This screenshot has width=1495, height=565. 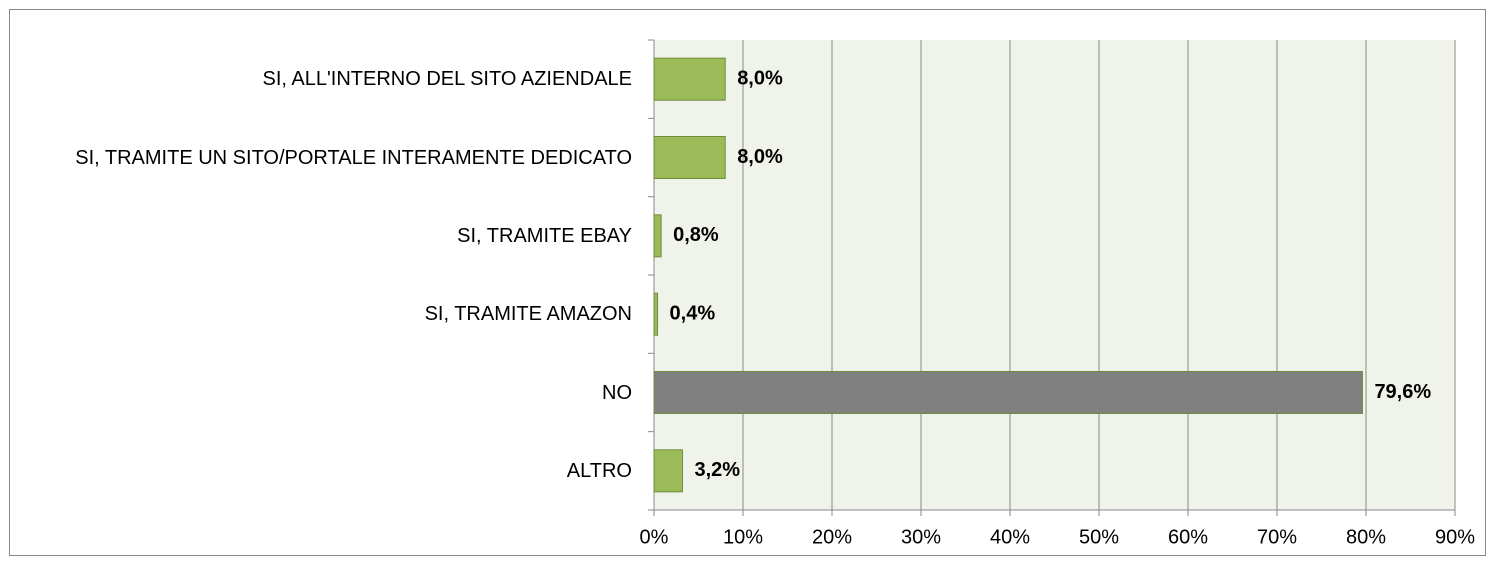 I want to click on x-tick-label: 50%, so click(x=1099, y=537).